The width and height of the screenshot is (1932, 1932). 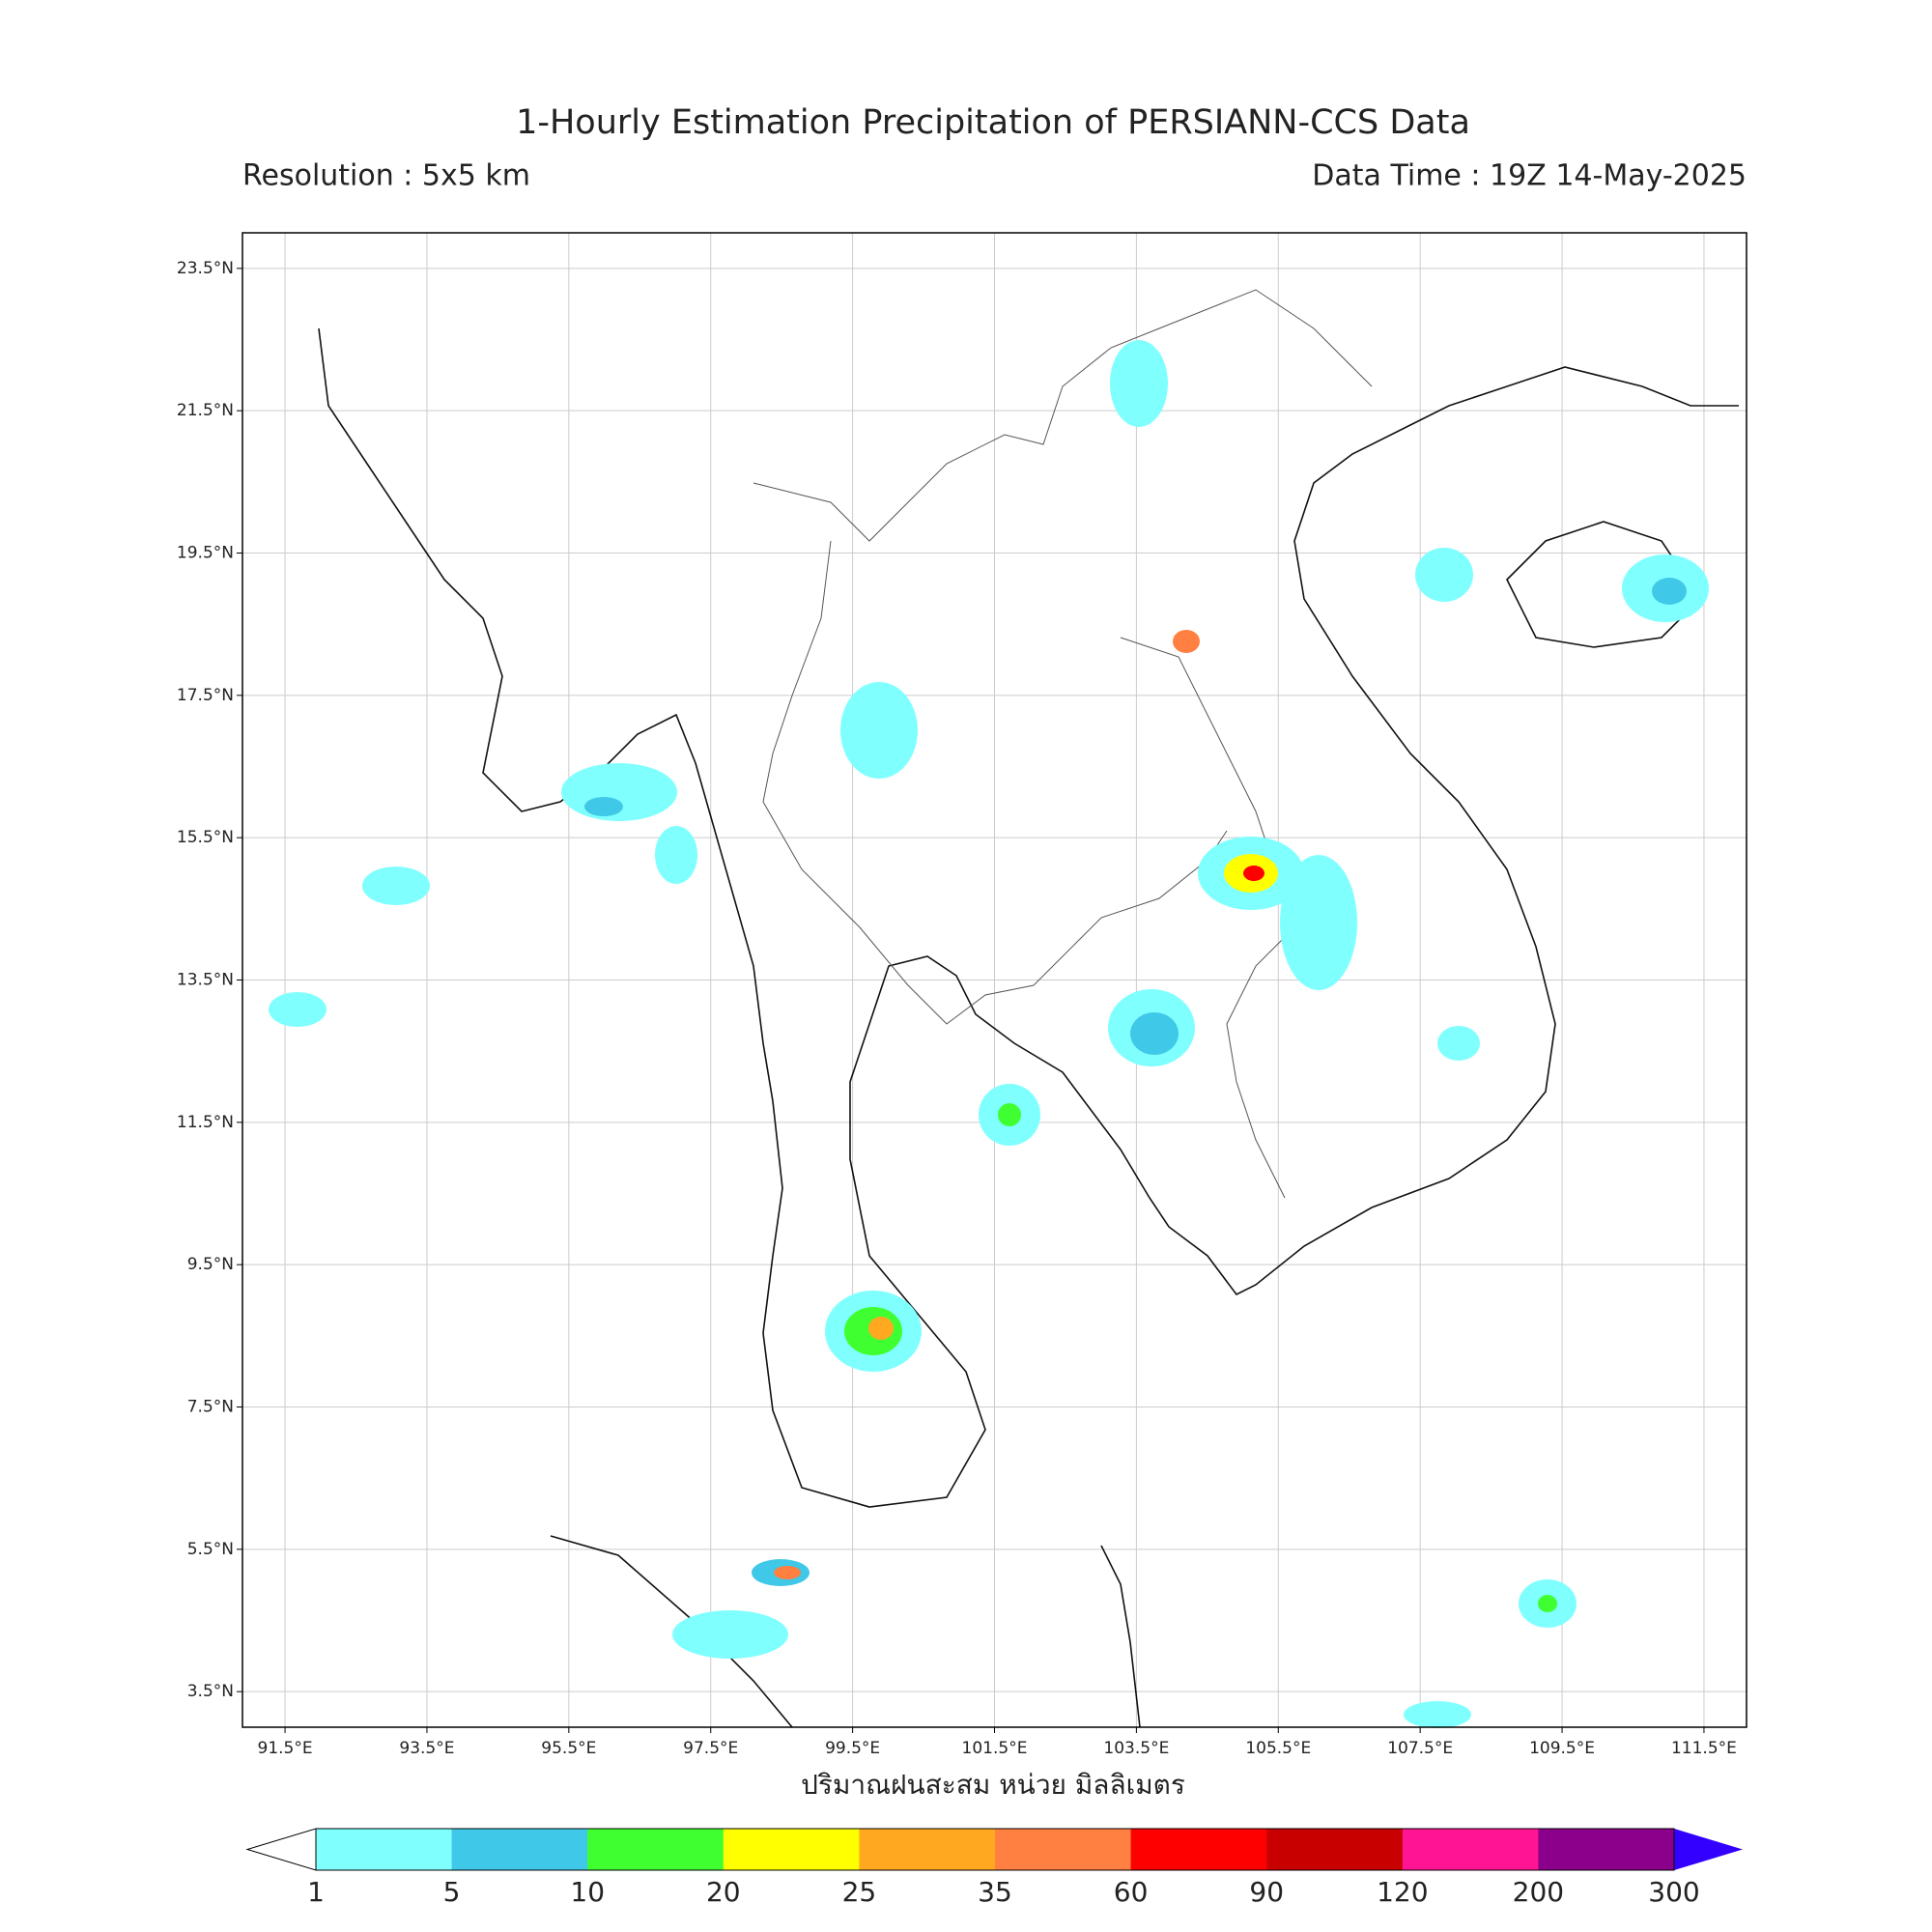 What do you see at coordinates (1708, 1849) in the screenshot?
I see `colorbar-over` at bounding box center [1708, 1849].